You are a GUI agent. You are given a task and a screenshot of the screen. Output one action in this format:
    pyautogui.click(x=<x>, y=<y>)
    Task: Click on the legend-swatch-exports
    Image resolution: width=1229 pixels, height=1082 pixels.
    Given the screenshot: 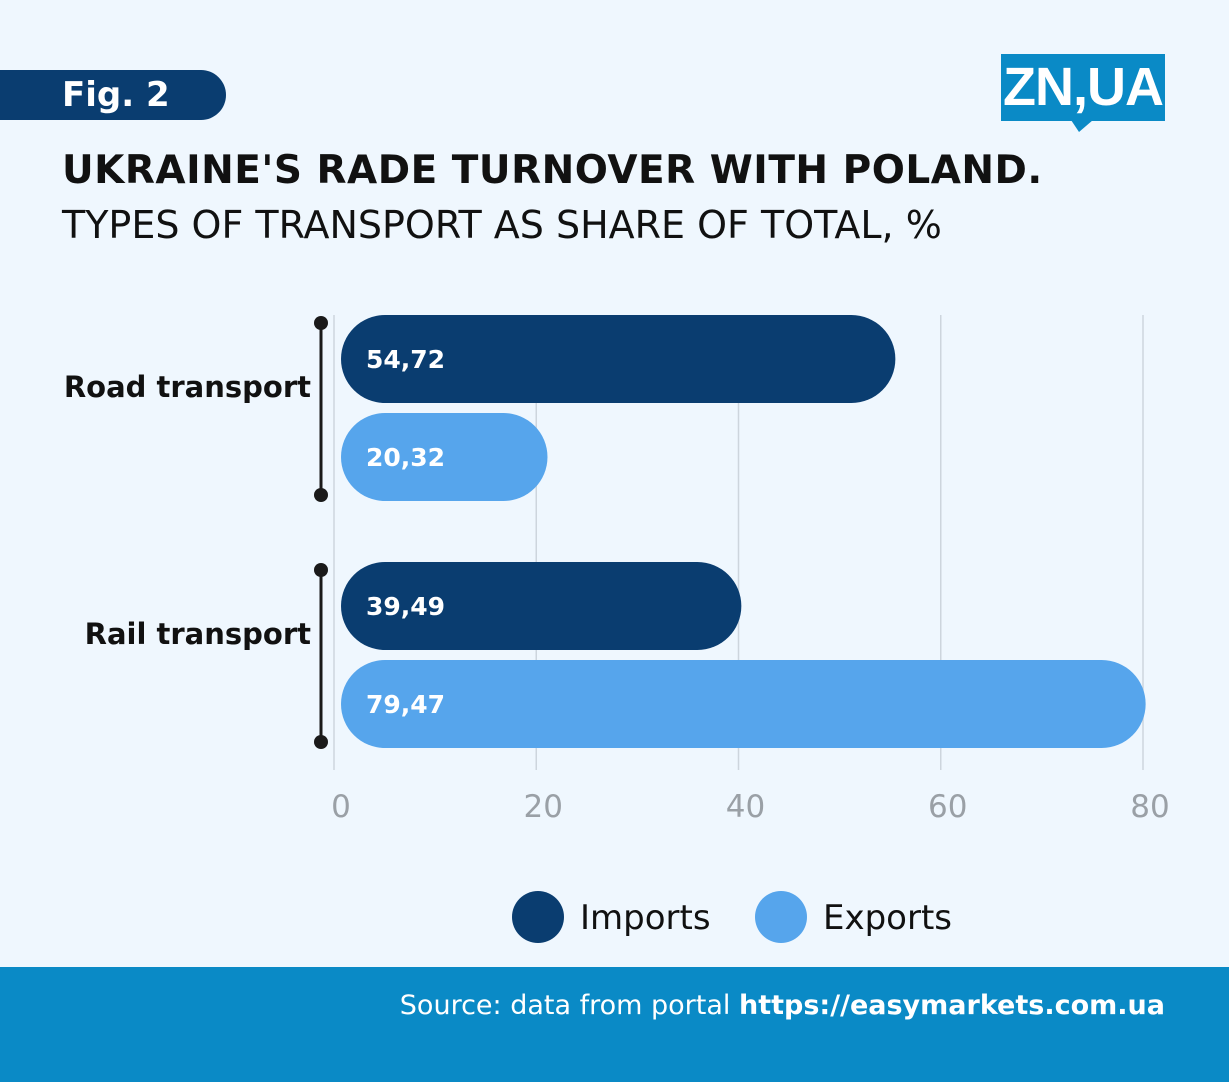 What is the action you would take?
    pyautogui.click(x=781, y=917)
    